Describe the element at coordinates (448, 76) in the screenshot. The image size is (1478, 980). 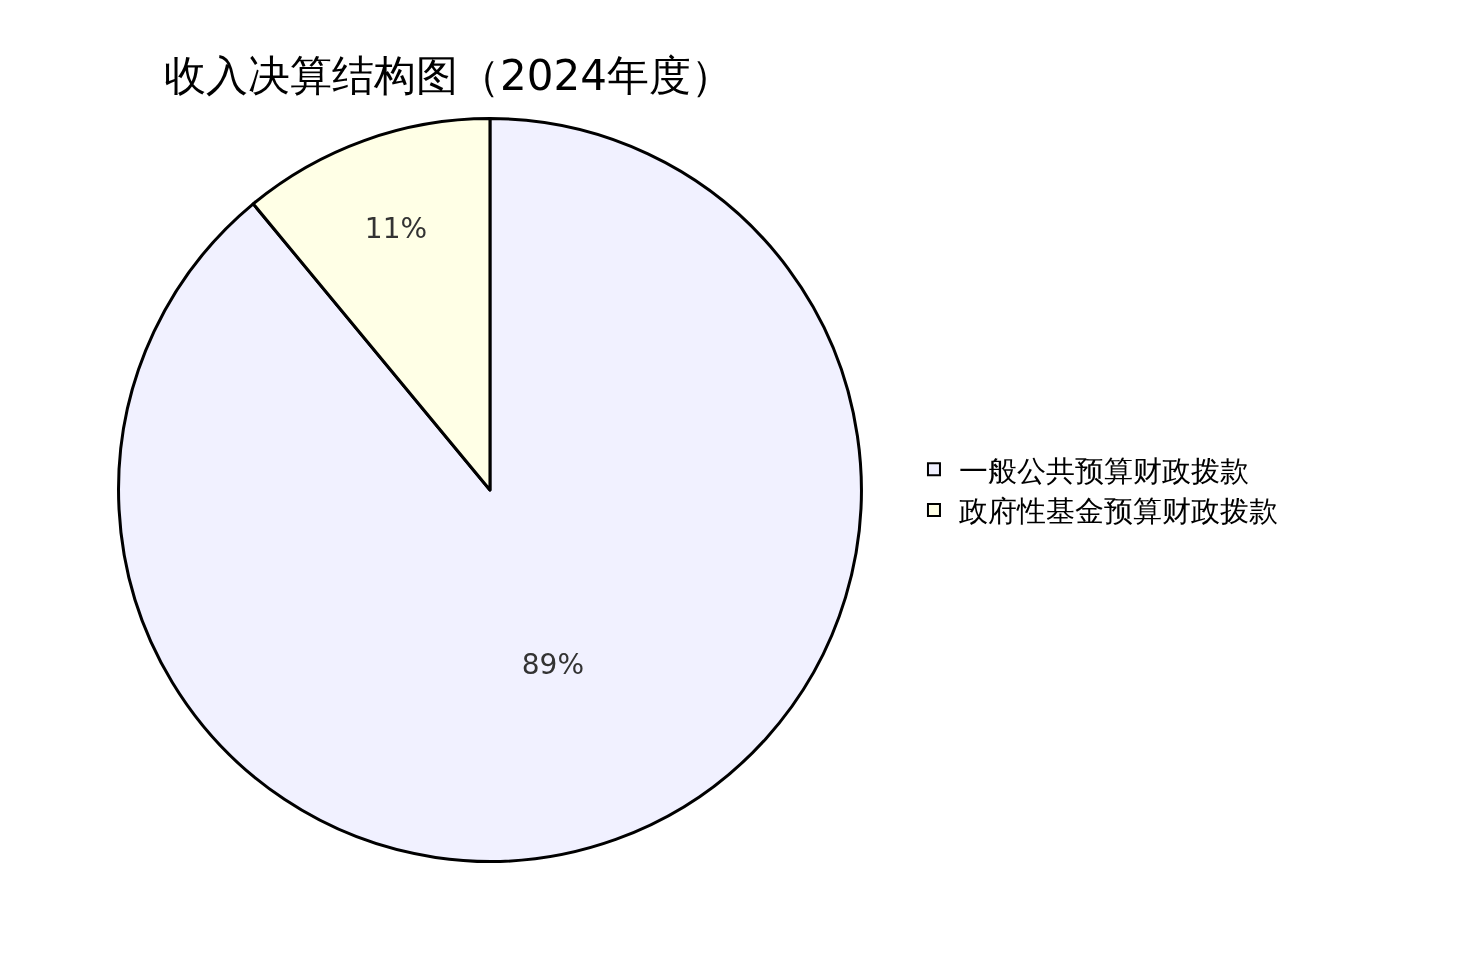
I see `chart-title: 收入决算结构图（2024年度）` at that location.